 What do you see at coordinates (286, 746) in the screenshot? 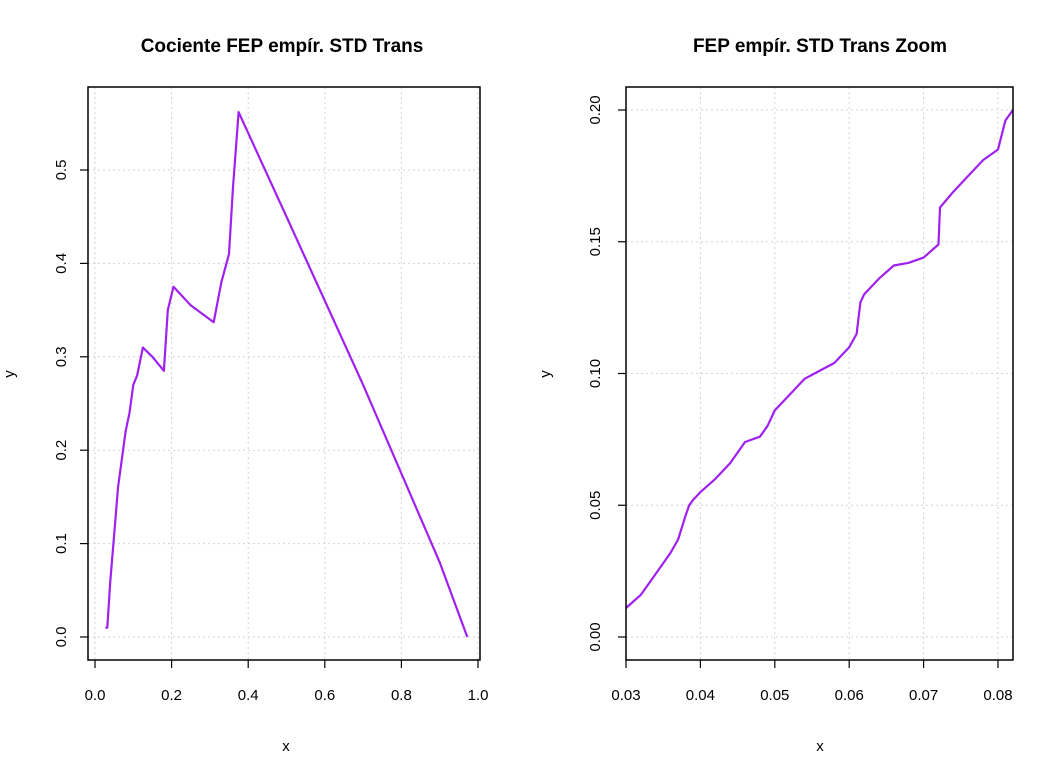
I see `left-chart-x-axis-label: x` at bounding box center [286, 746].